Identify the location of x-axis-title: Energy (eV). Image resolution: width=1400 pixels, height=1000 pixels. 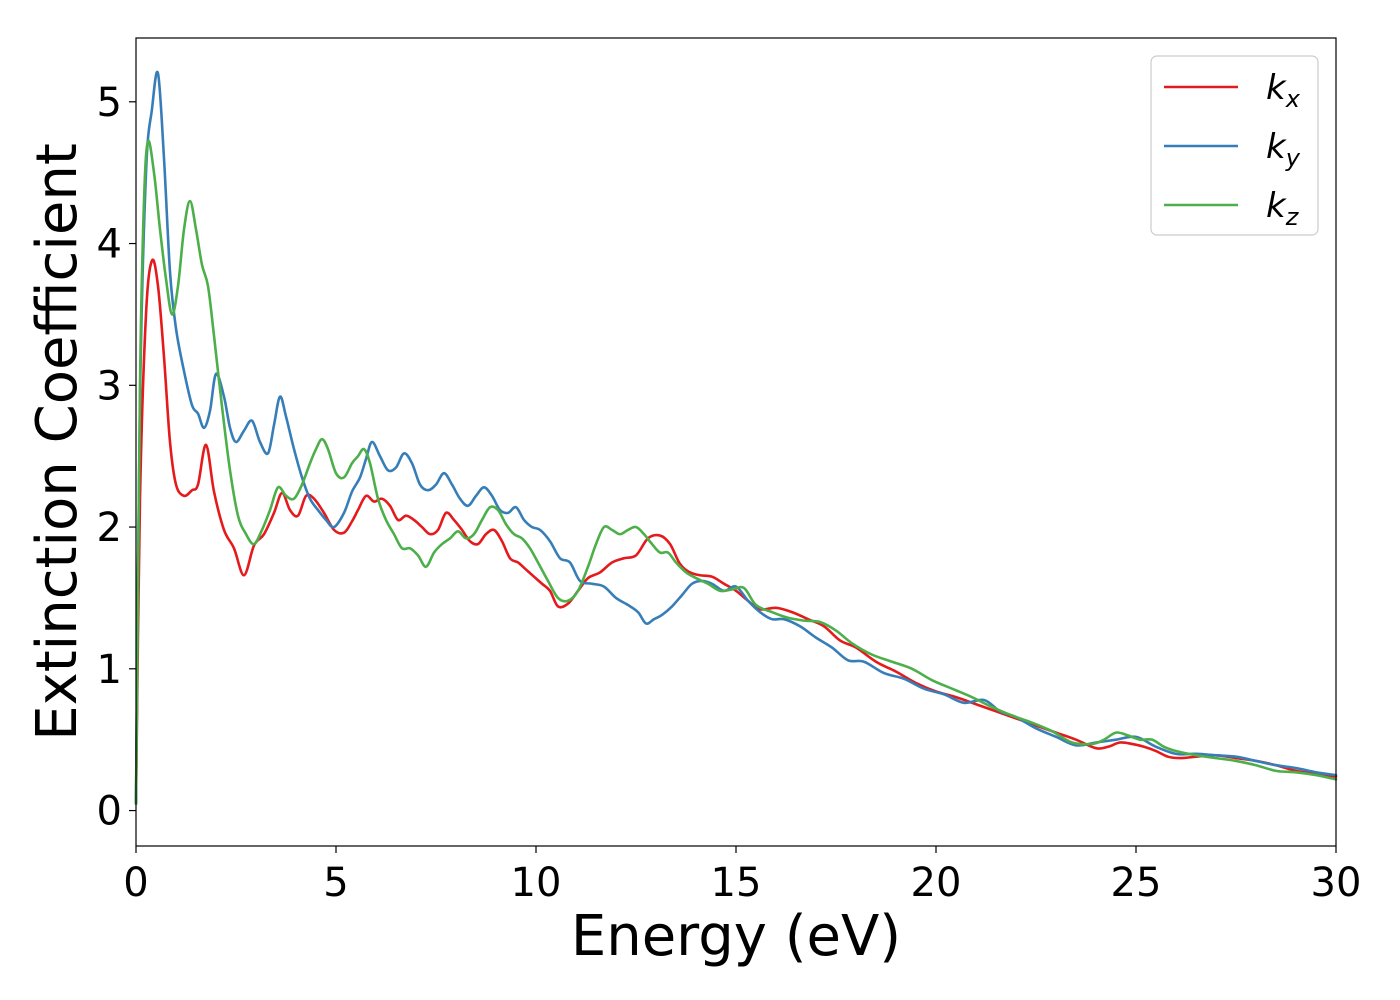
(736, 936).